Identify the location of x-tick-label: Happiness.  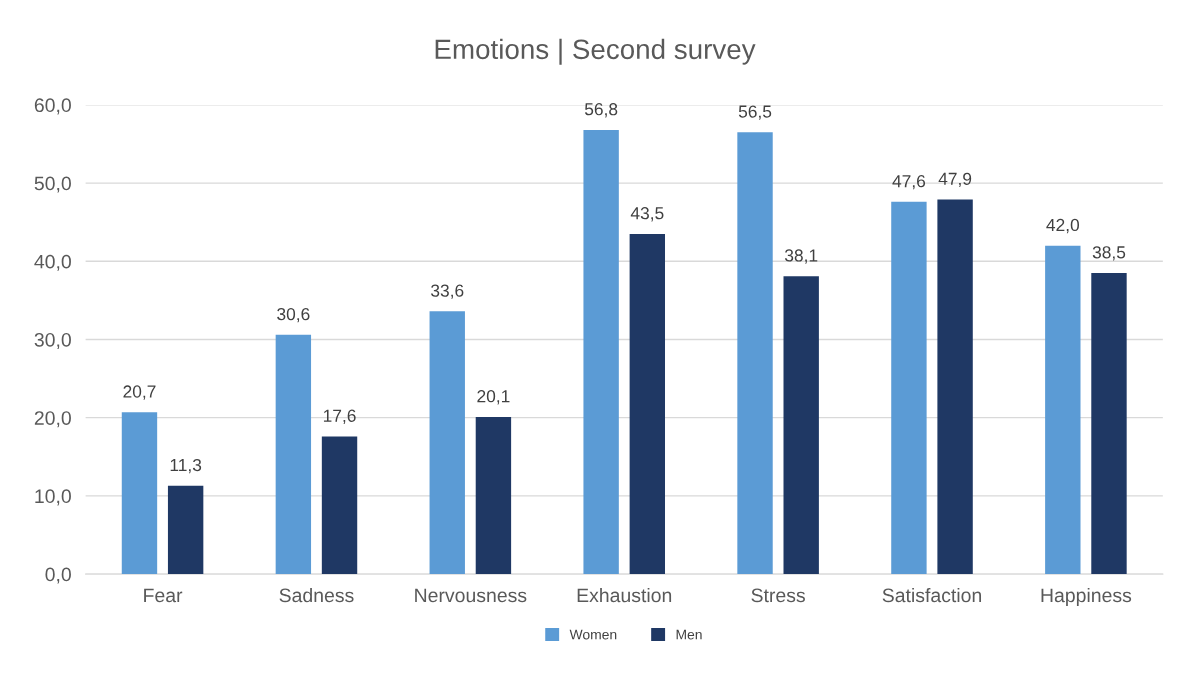
(1086, 597).